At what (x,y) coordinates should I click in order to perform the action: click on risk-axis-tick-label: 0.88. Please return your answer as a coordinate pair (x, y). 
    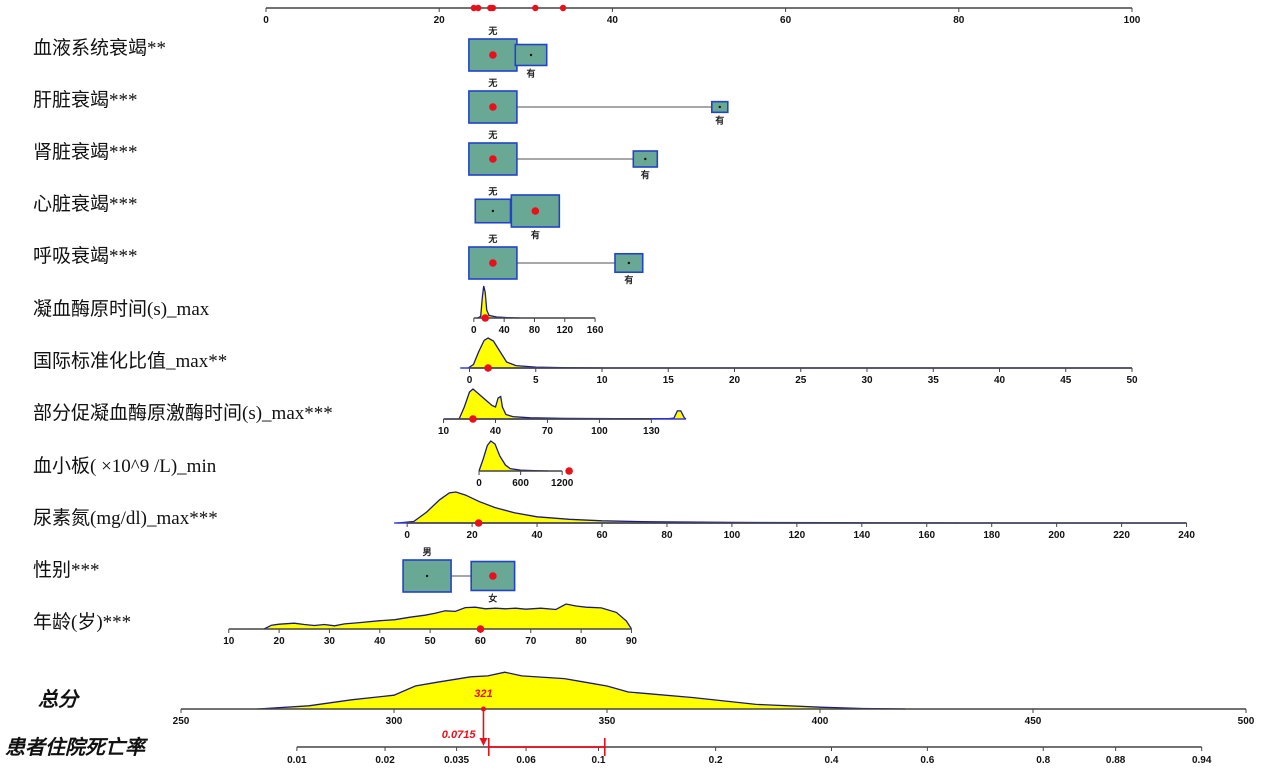
    Looking at the image, I should click on (1116, 760).